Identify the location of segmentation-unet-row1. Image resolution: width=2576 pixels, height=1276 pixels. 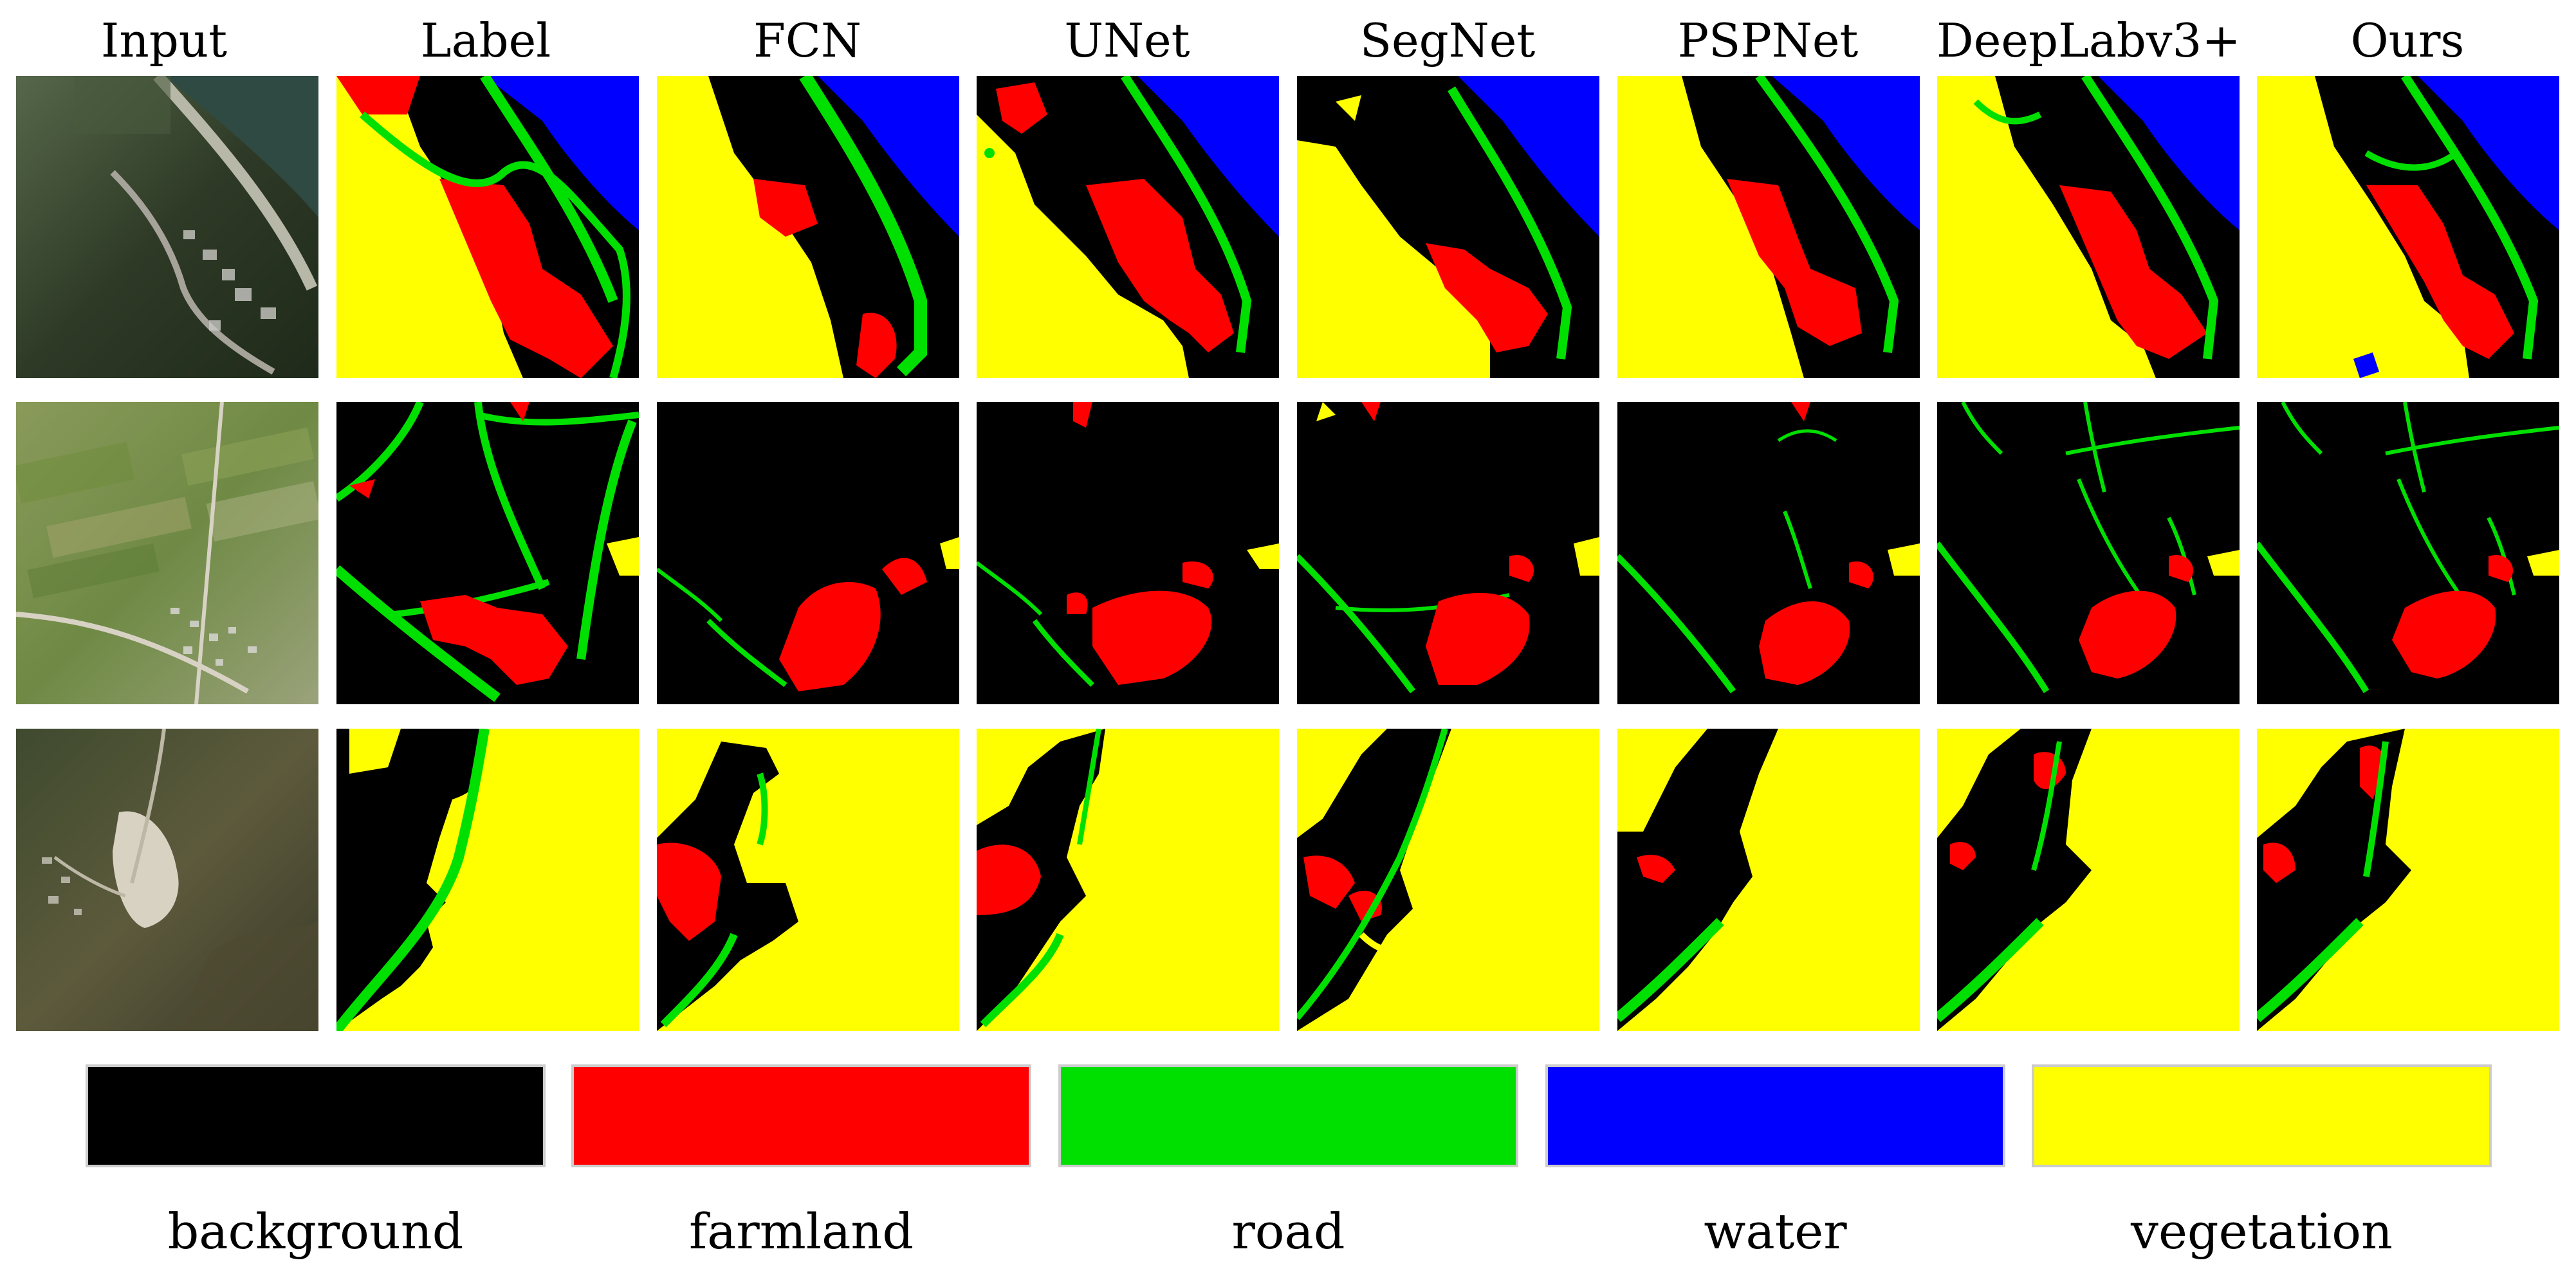
(1128, 227).